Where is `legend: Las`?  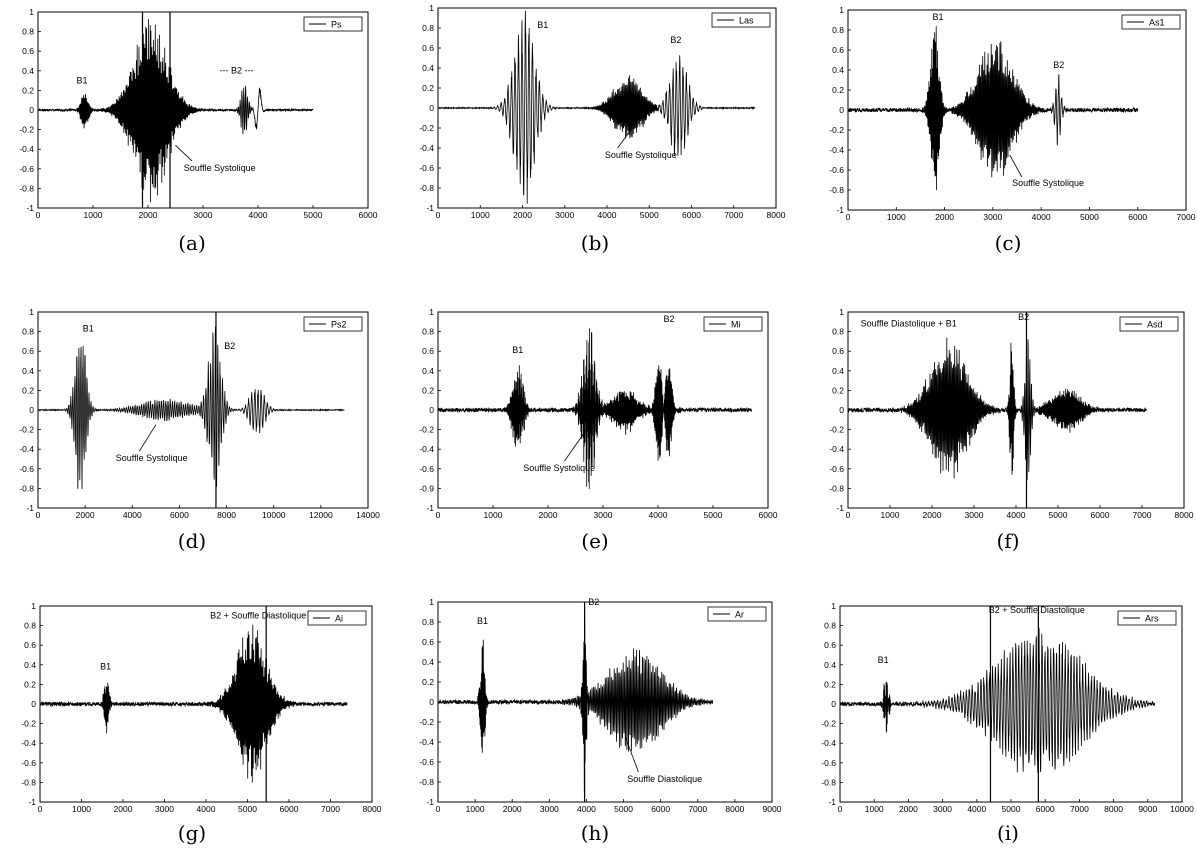 legend: Las is located at coordinates (741, 20).